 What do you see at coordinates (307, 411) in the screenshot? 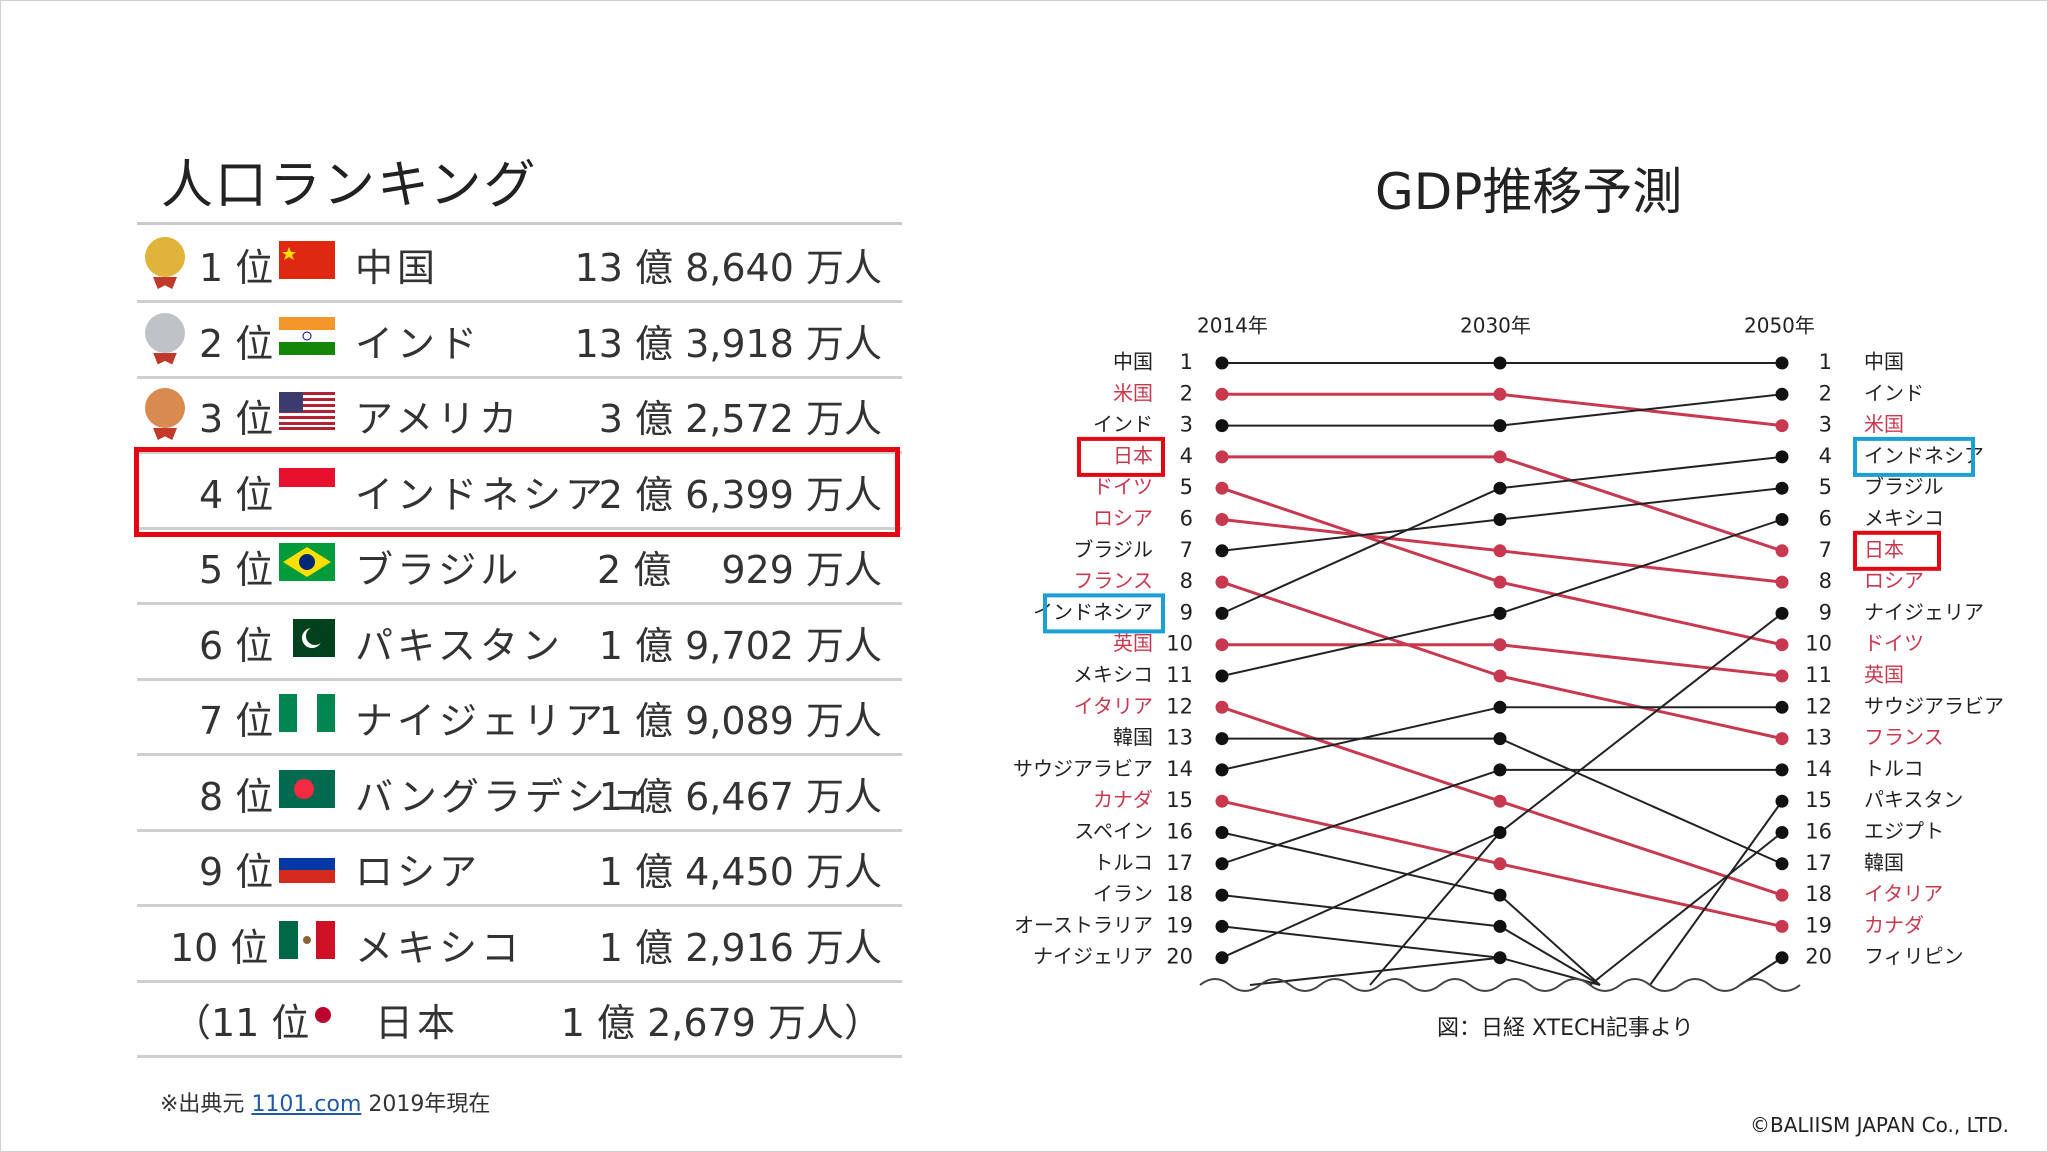
I see `usa-flag-icon` at bounding box center [307, 411].